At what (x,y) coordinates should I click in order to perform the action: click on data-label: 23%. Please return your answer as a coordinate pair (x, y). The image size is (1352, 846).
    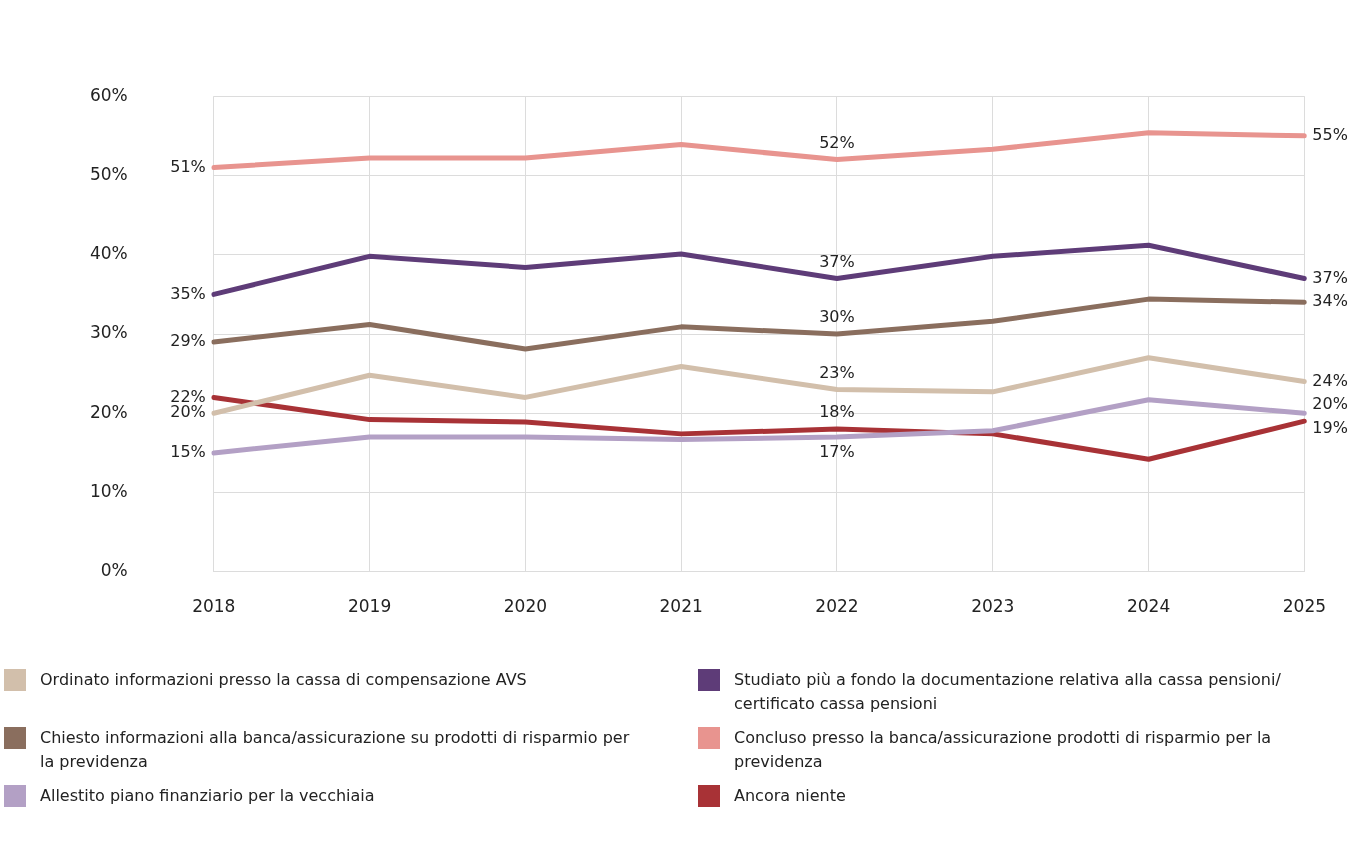
    Looking at the image, I should click on (837, 372).